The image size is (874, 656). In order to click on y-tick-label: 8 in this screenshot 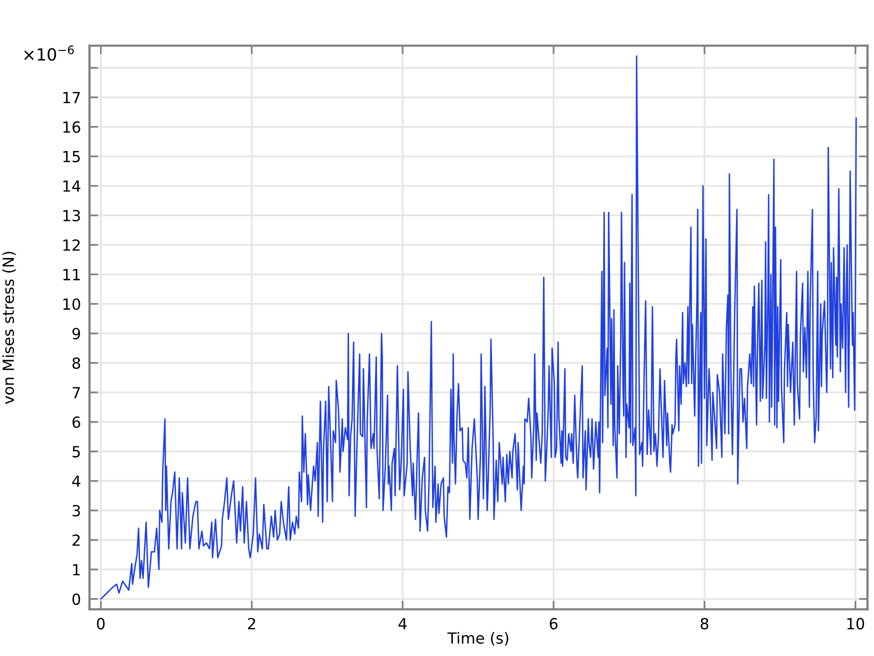, I will do `click(76, 363)`.